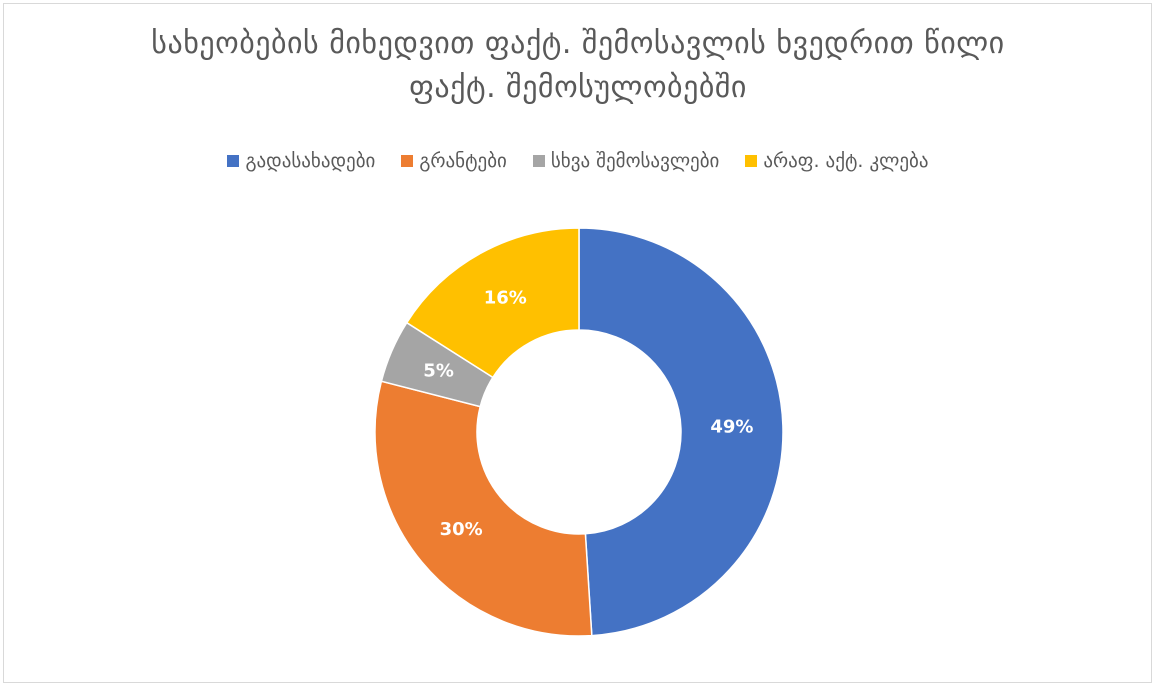 The image size is (1156, 683). Describe the element at coordinates (463, 161) in the screenshot. I see `legend-label-grants: გრანტები` at that location.